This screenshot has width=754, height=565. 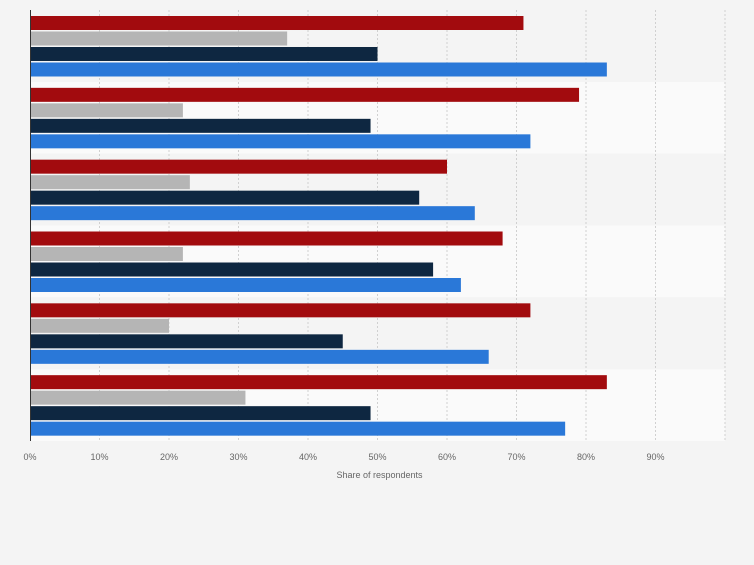 I want to click on x-tick-label: 90%, so click(x=655, y=457).